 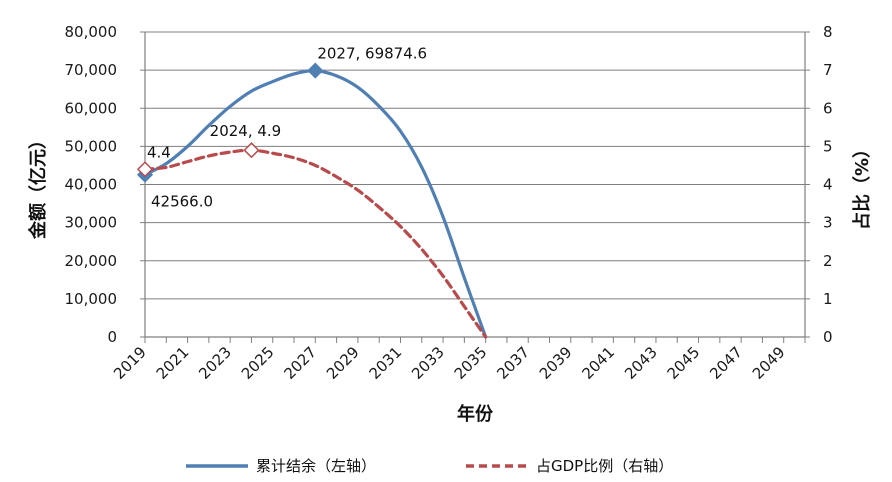 What do you see at coordinates (386, 363) in the screenshot?
I see `x-tick-label: 2031` at bounding box center [386, 363].